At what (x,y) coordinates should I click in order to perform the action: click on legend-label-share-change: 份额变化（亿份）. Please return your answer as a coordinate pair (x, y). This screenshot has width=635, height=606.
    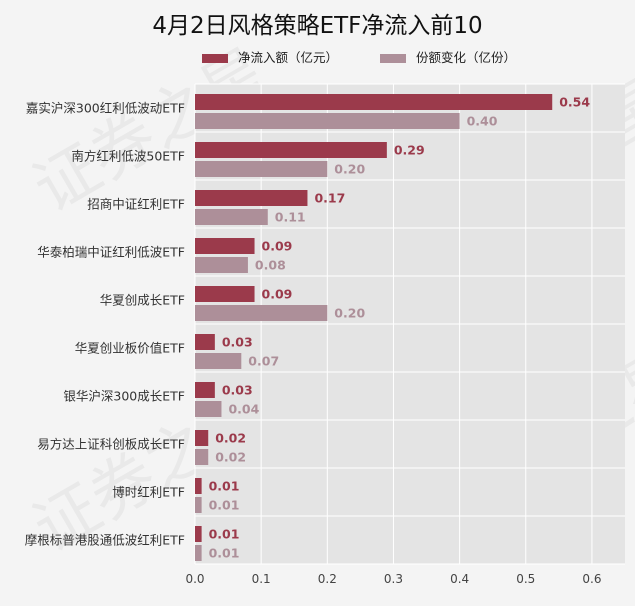
    Looking at the image, I should click on (466, 57).